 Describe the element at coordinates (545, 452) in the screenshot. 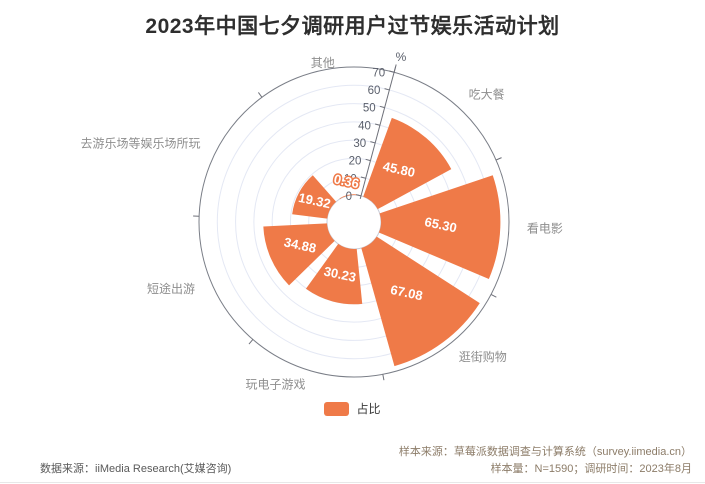

I see `sample-source-note: 样本来源：草莓派数据调查与计算系统（survey.iimedia.cn）` at that location.